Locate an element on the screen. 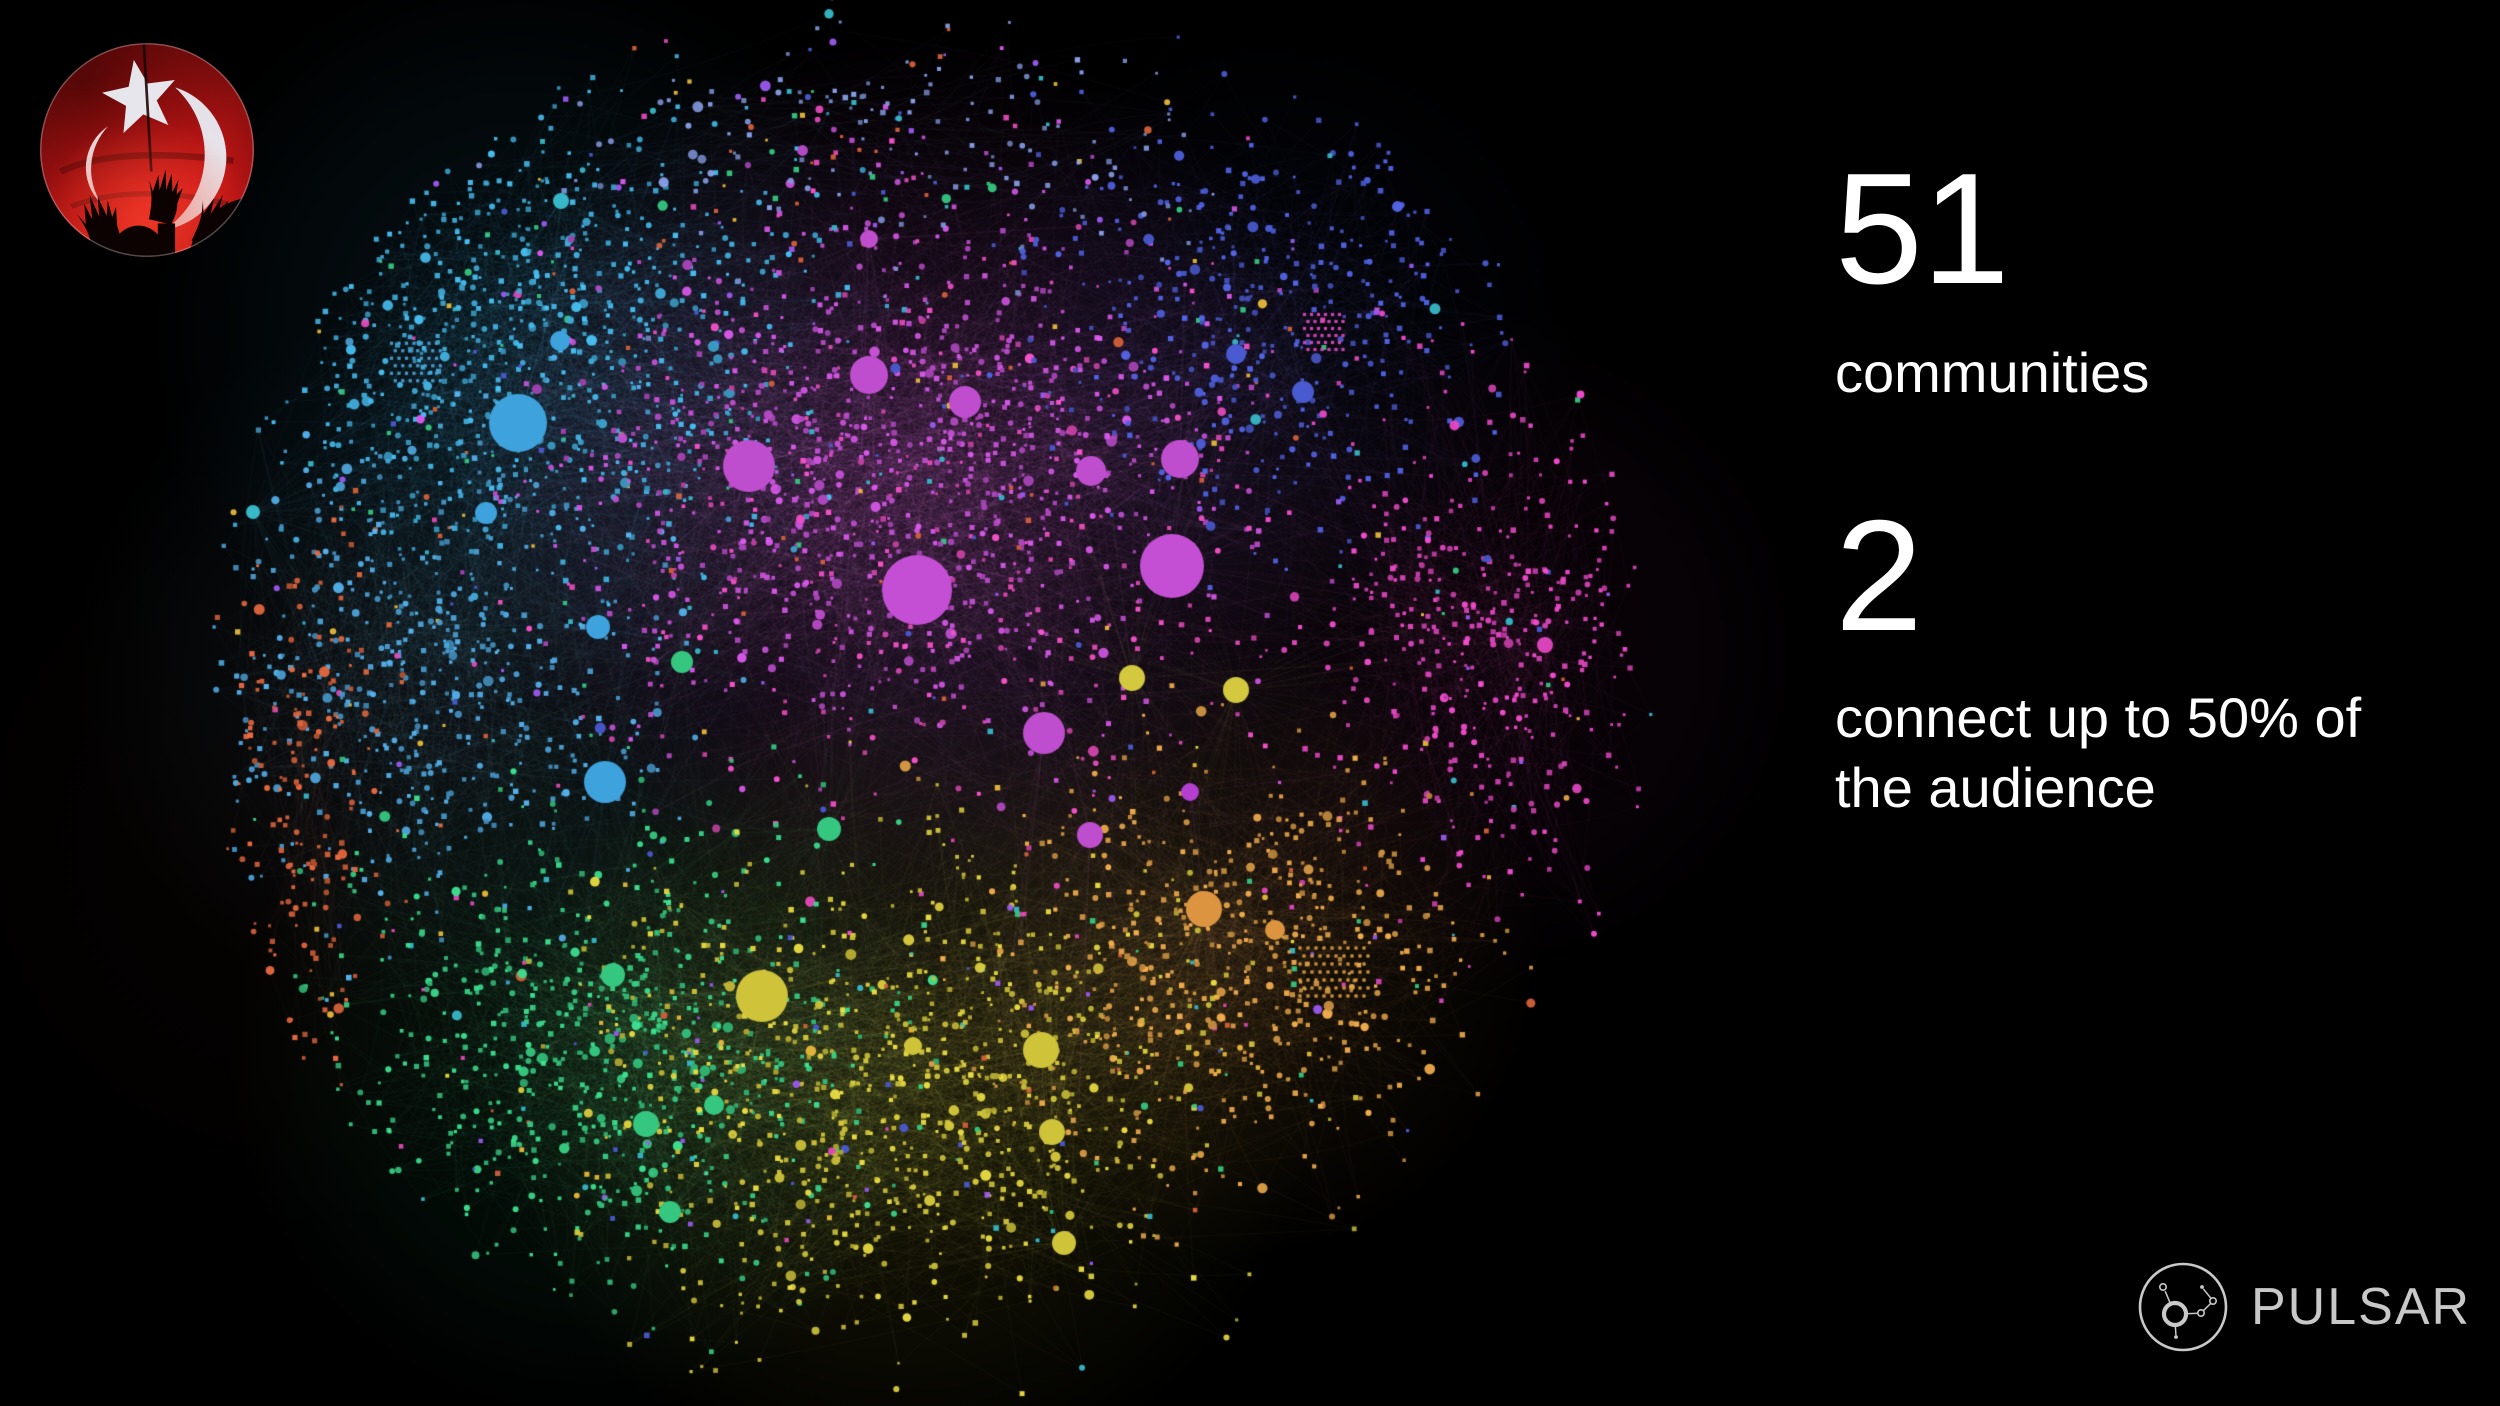  communities-count: 51 is located at coordinates (1922, 229).